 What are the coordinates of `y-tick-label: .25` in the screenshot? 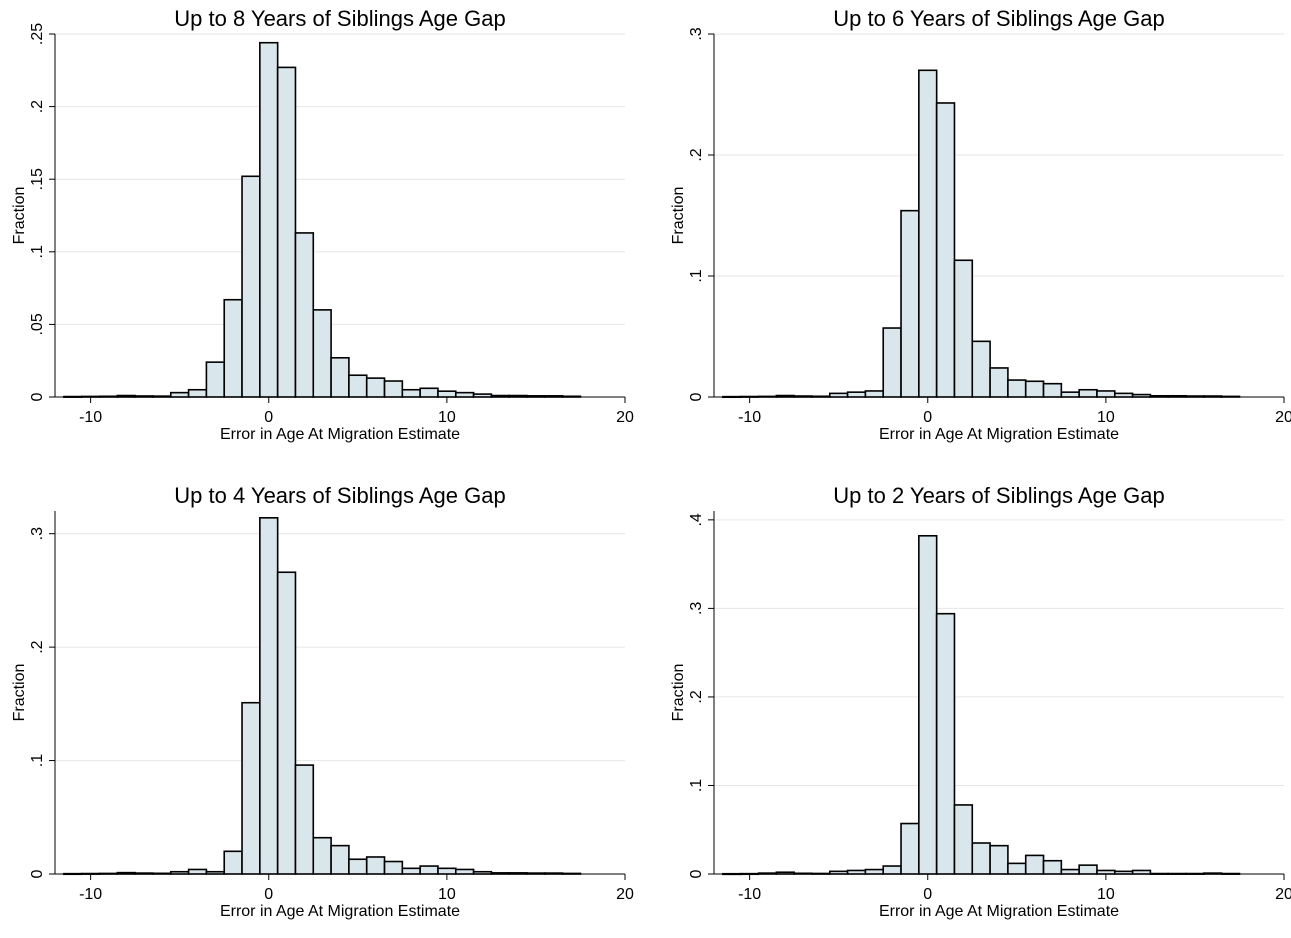 It's located at (37, 34).